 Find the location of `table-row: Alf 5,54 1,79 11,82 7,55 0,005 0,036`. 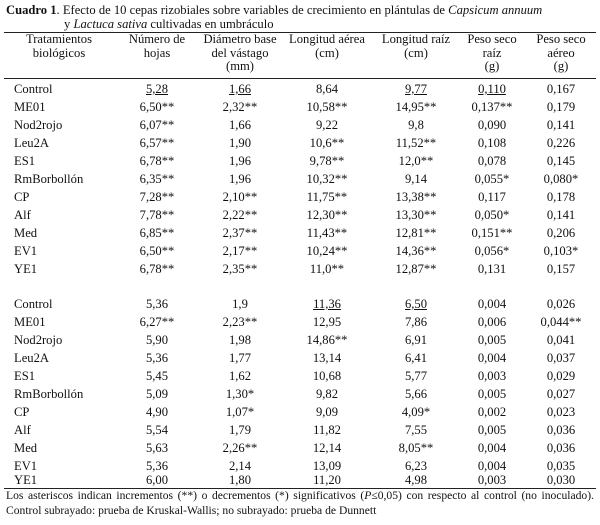

table-row: Alf 5,54 1,79 11,82 7,55 0,005 0,036 is located at coordinates (300, 430).